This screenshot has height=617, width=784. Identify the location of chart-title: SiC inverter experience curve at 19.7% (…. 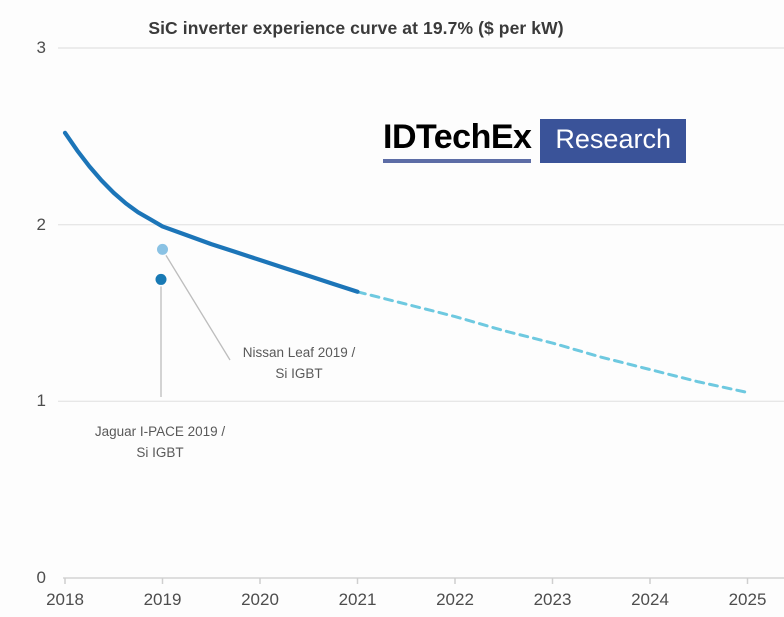
(356, 28).